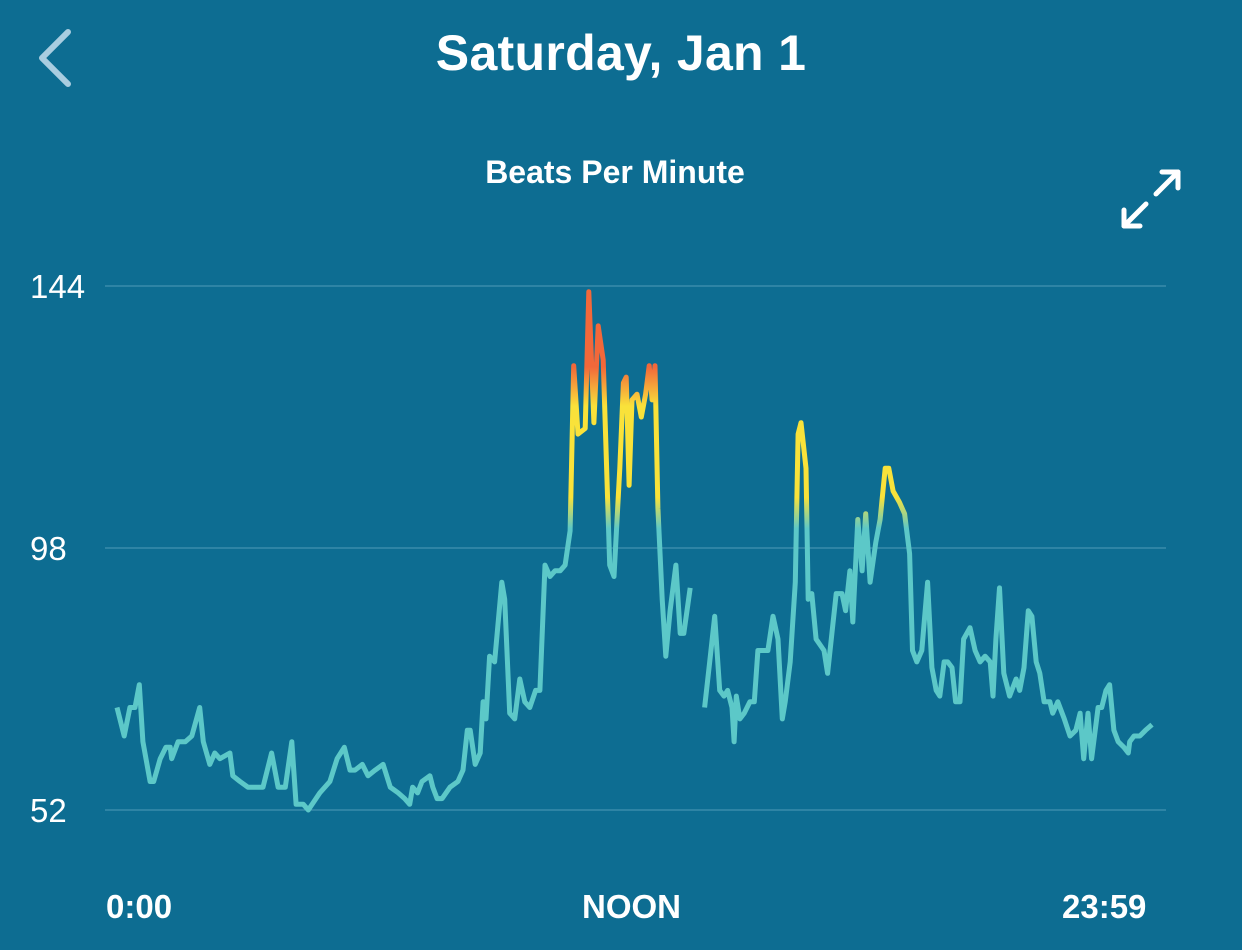  I want to click on page-title: Saturday, Jan 1, so click(621, 53).